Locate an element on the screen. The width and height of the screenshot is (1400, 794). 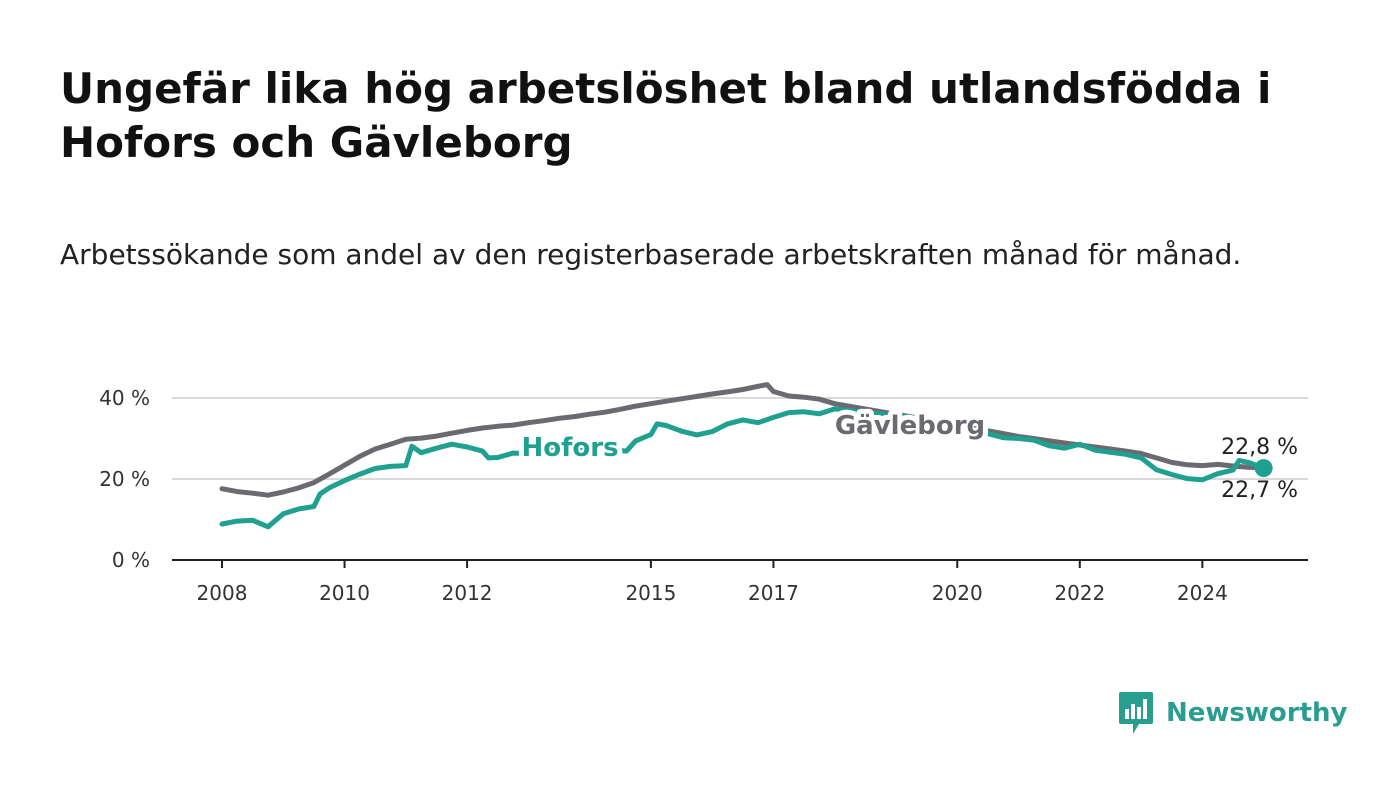
x-tick-label: 2010 is located at coordinates (344, 593).